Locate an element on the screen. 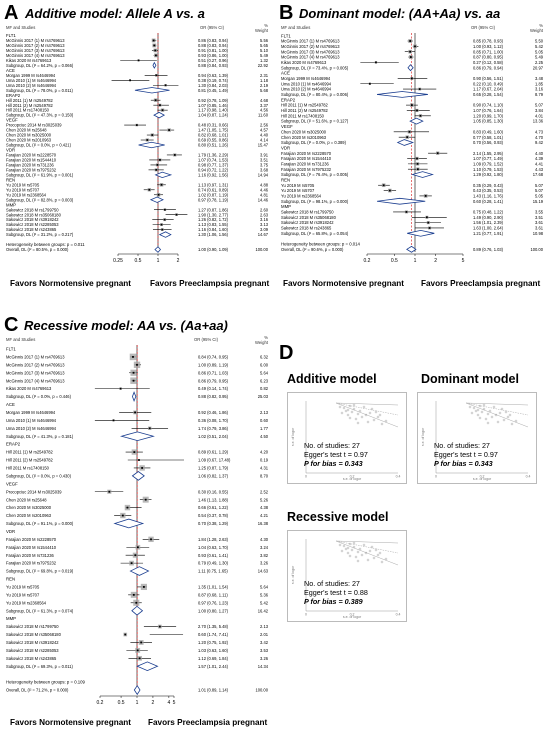  subgroup-label: Overall, DL (I² = 90.6%, p = 0.000) is located at coordinates (312, 249).